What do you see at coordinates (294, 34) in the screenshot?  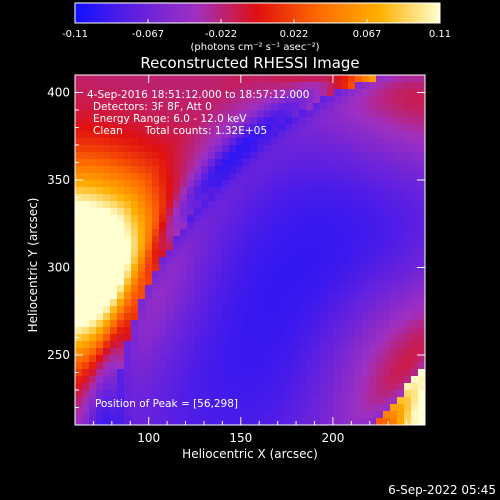 I see `colorbar-tick-label: 0.022` at bounding box center [294, 34].